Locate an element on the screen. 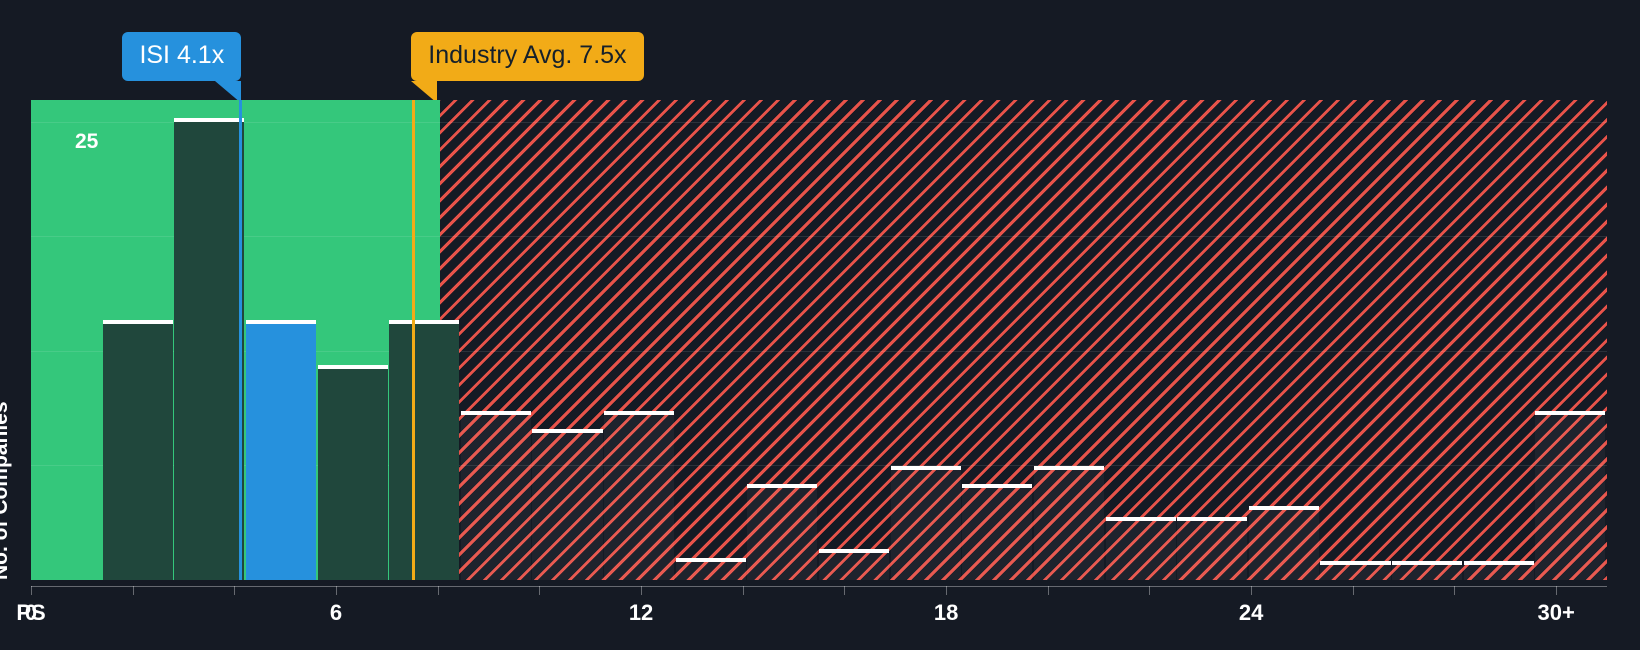  x-axis-tick-label: 0 is located at coordinates (31, 612).